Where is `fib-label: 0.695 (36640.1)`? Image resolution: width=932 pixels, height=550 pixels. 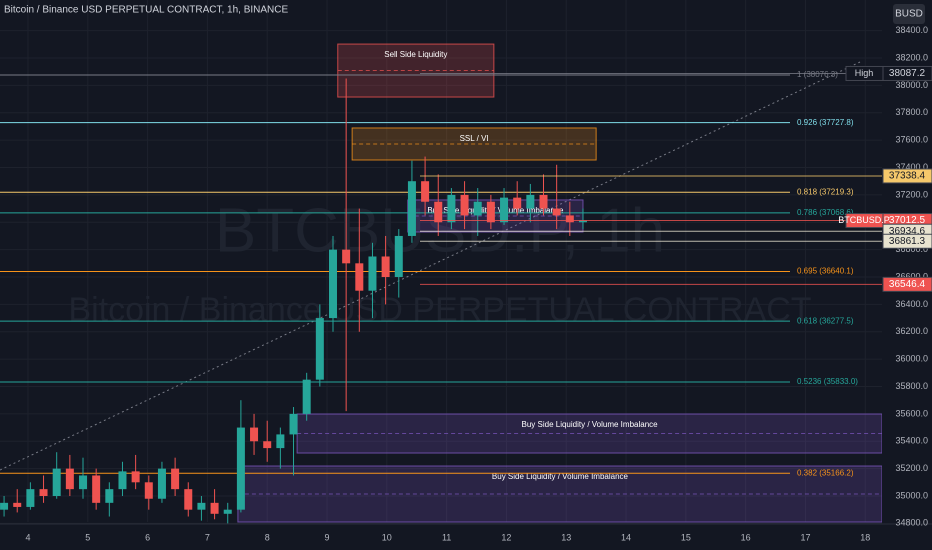
fib-label: 0.695 (36640.1) is located at coordinates (825, 271).